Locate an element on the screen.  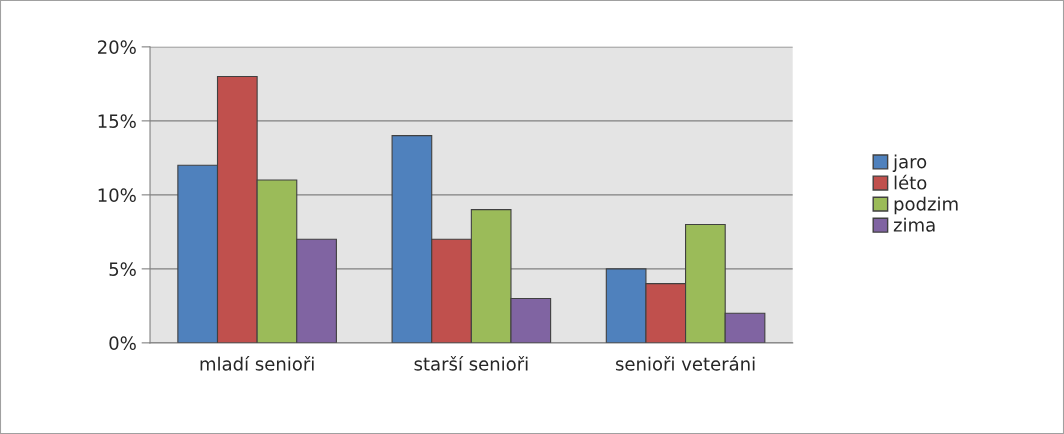
legend-label: jaro is located at coordinates (909, 163).